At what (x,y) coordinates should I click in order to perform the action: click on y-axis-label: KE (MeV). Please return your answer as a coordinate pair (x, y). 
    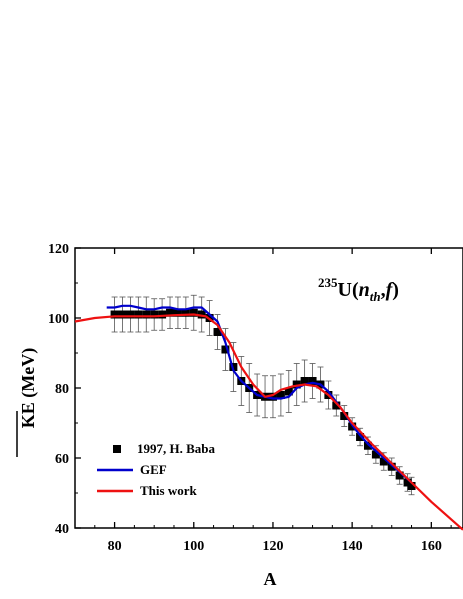
    Looking at the image, I should click on (27, 402).